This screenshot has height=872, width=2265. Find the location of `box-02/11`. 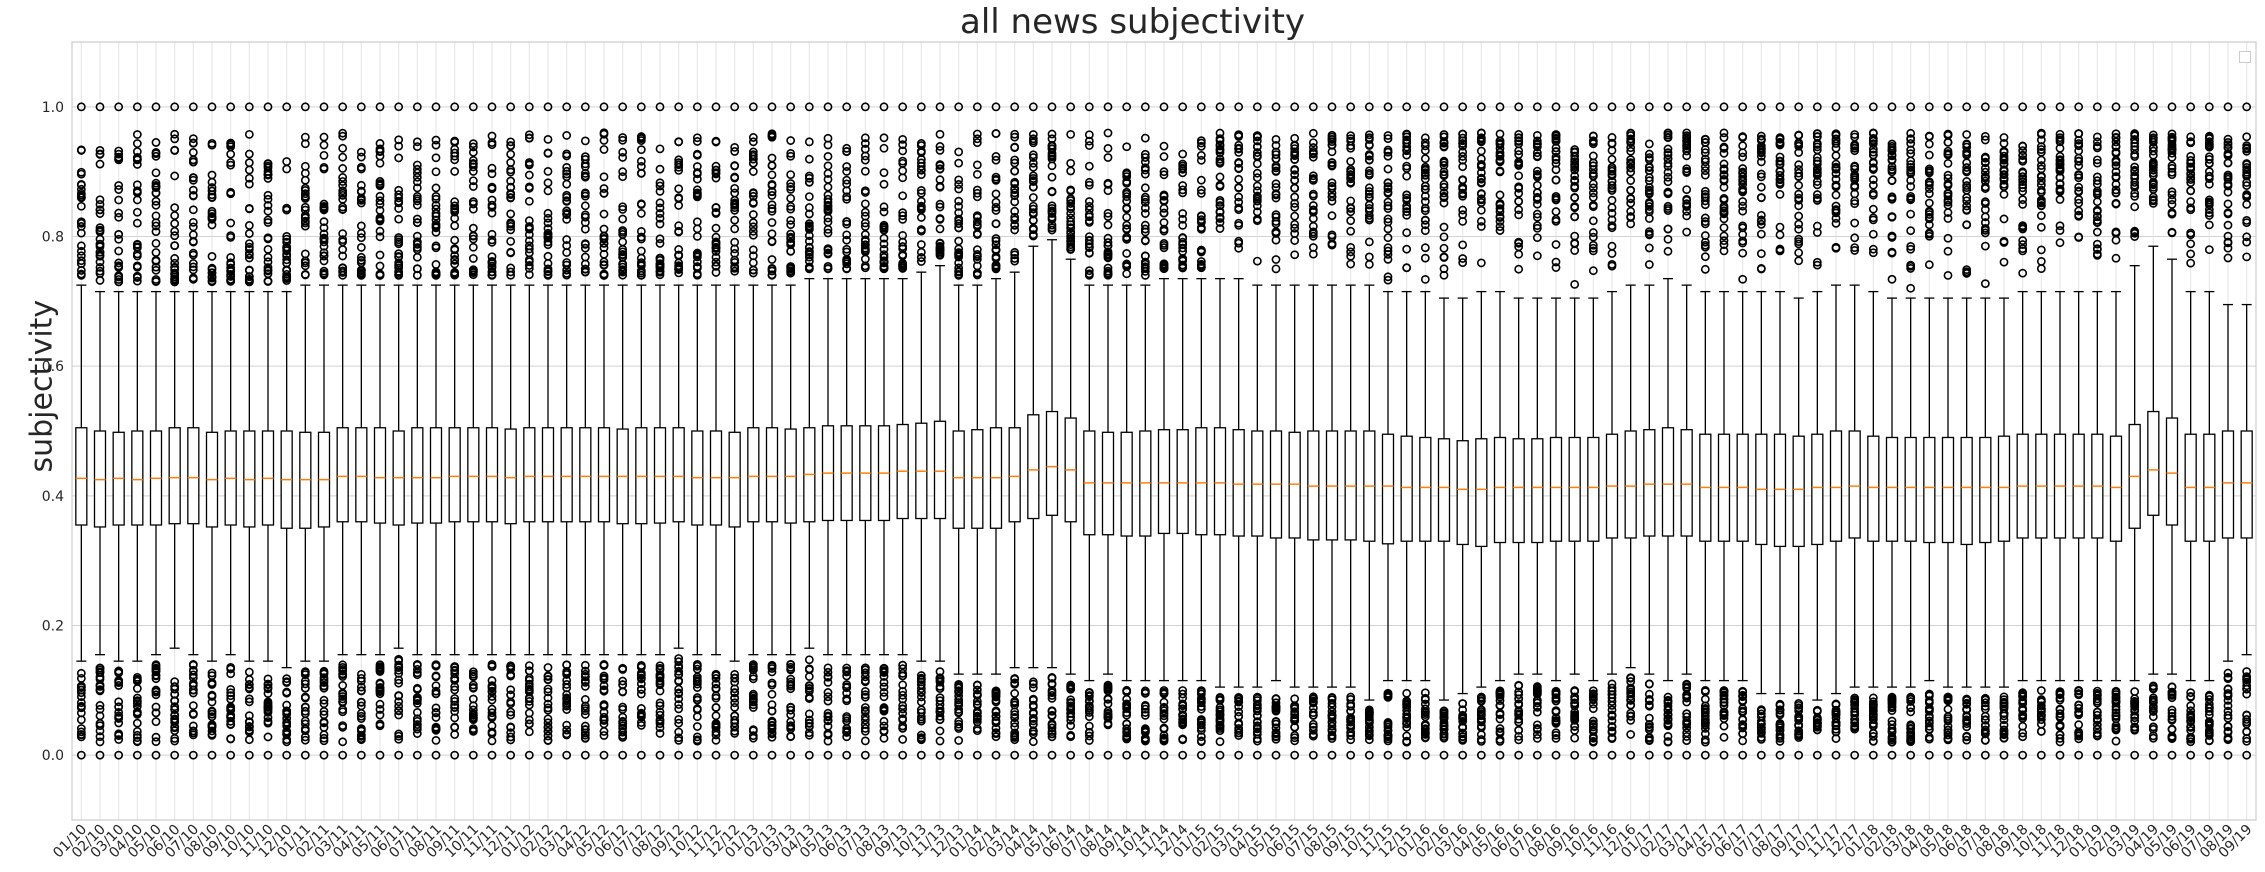

box-02/11 is located at coordinates (324, 431).